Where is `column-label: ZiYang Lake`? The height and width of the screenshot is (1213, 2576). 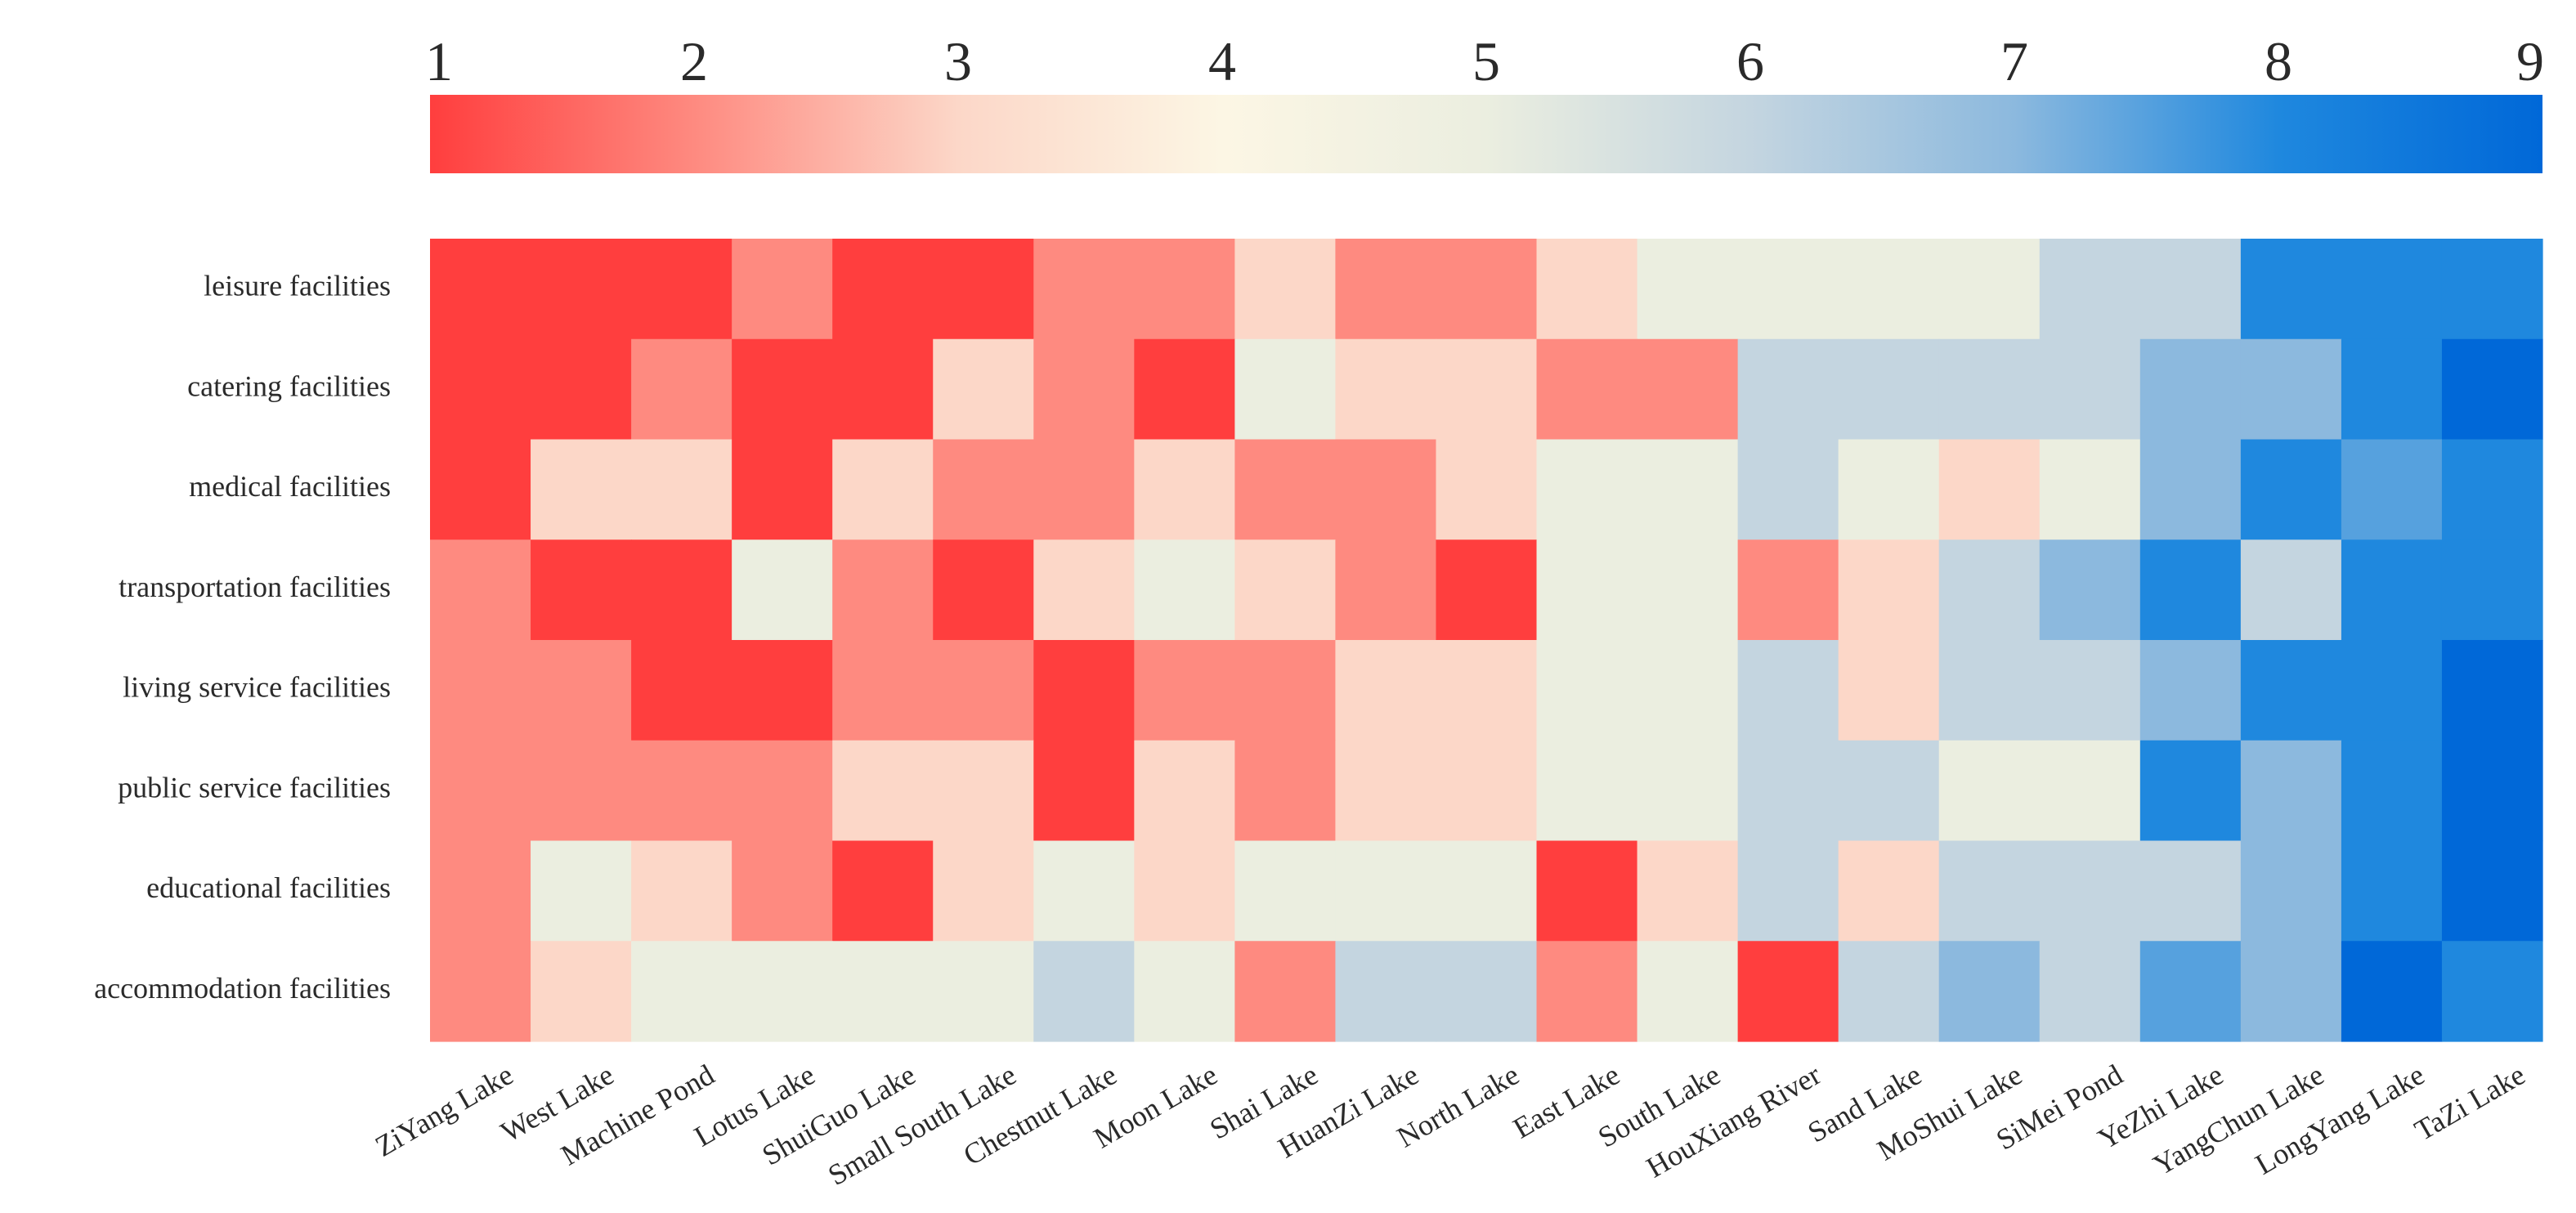 column-label: ZiYang Lake is located at coordinates (444, 1110).